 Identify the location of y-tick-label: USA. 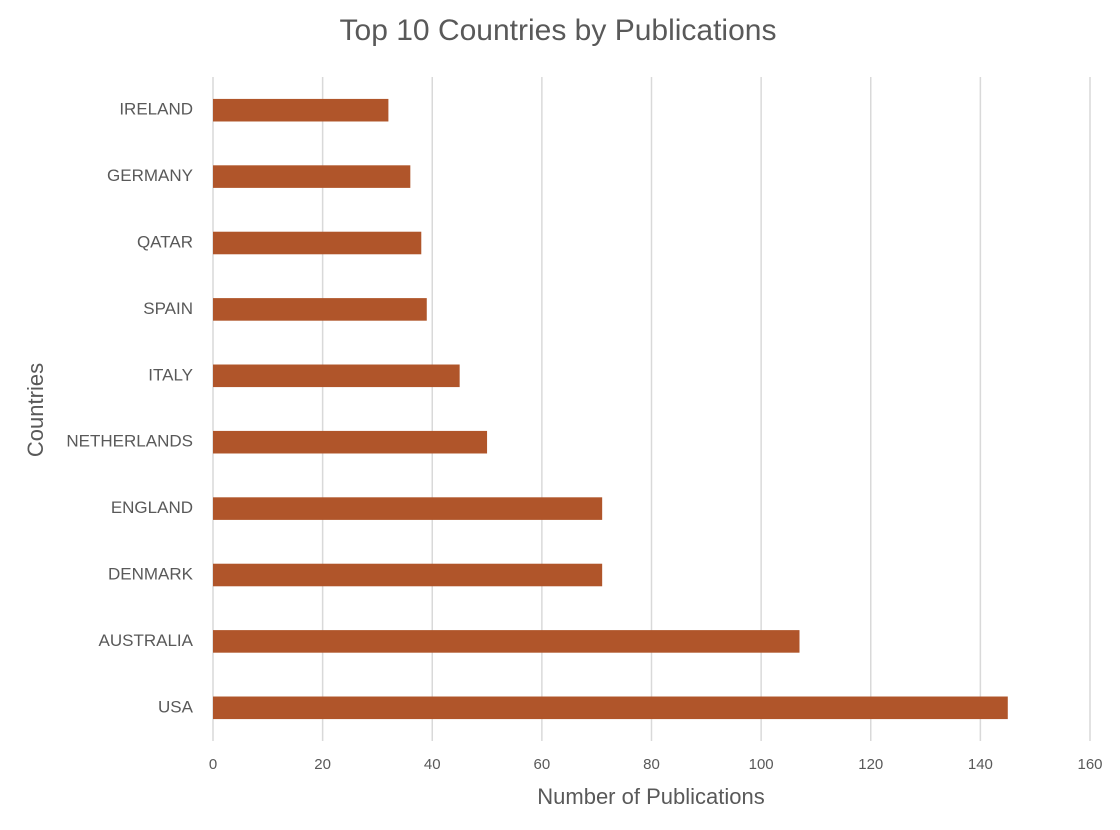
(176, 706).